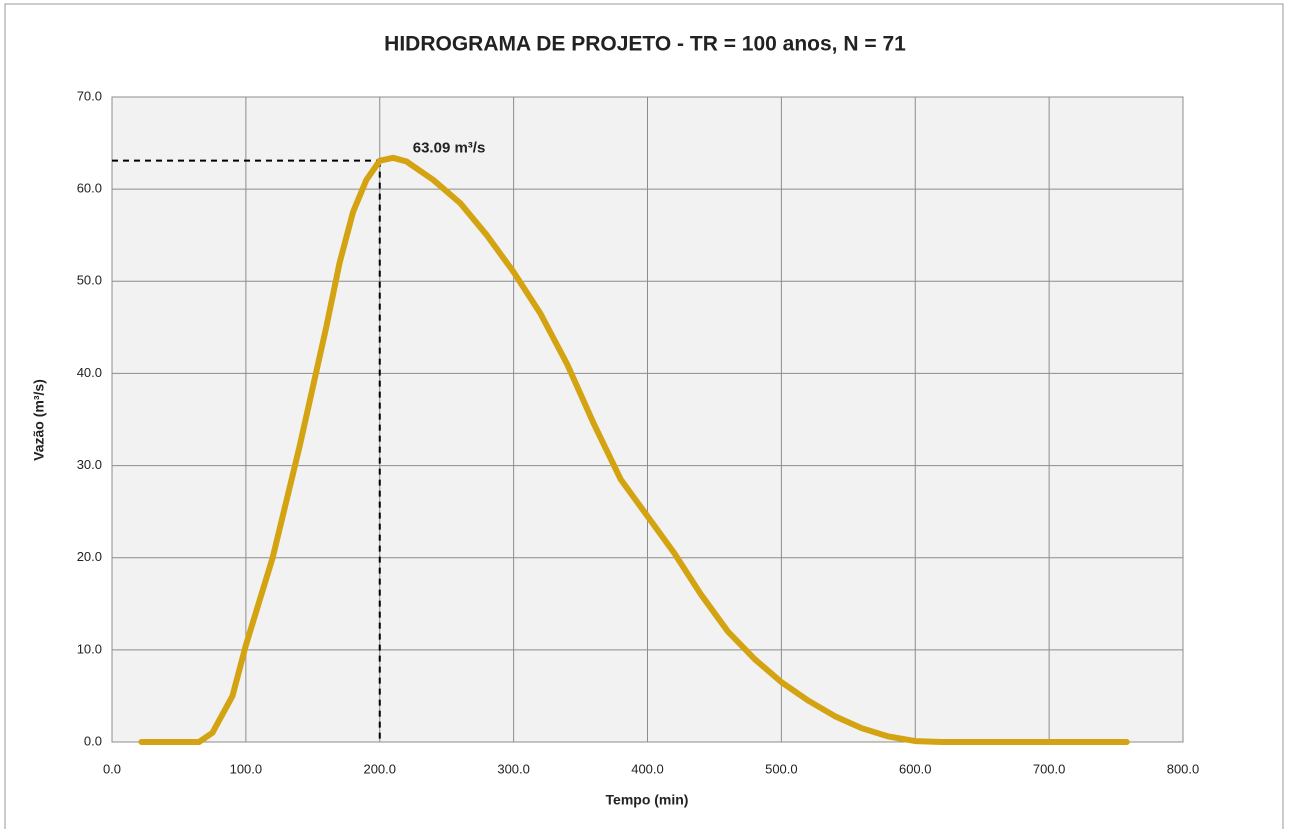 This screenshot has height=829, width=1290. Describe the element at coordinates (647, 800) in the screenshot. I see `x-axis-label: Tempo (min)` at that location.